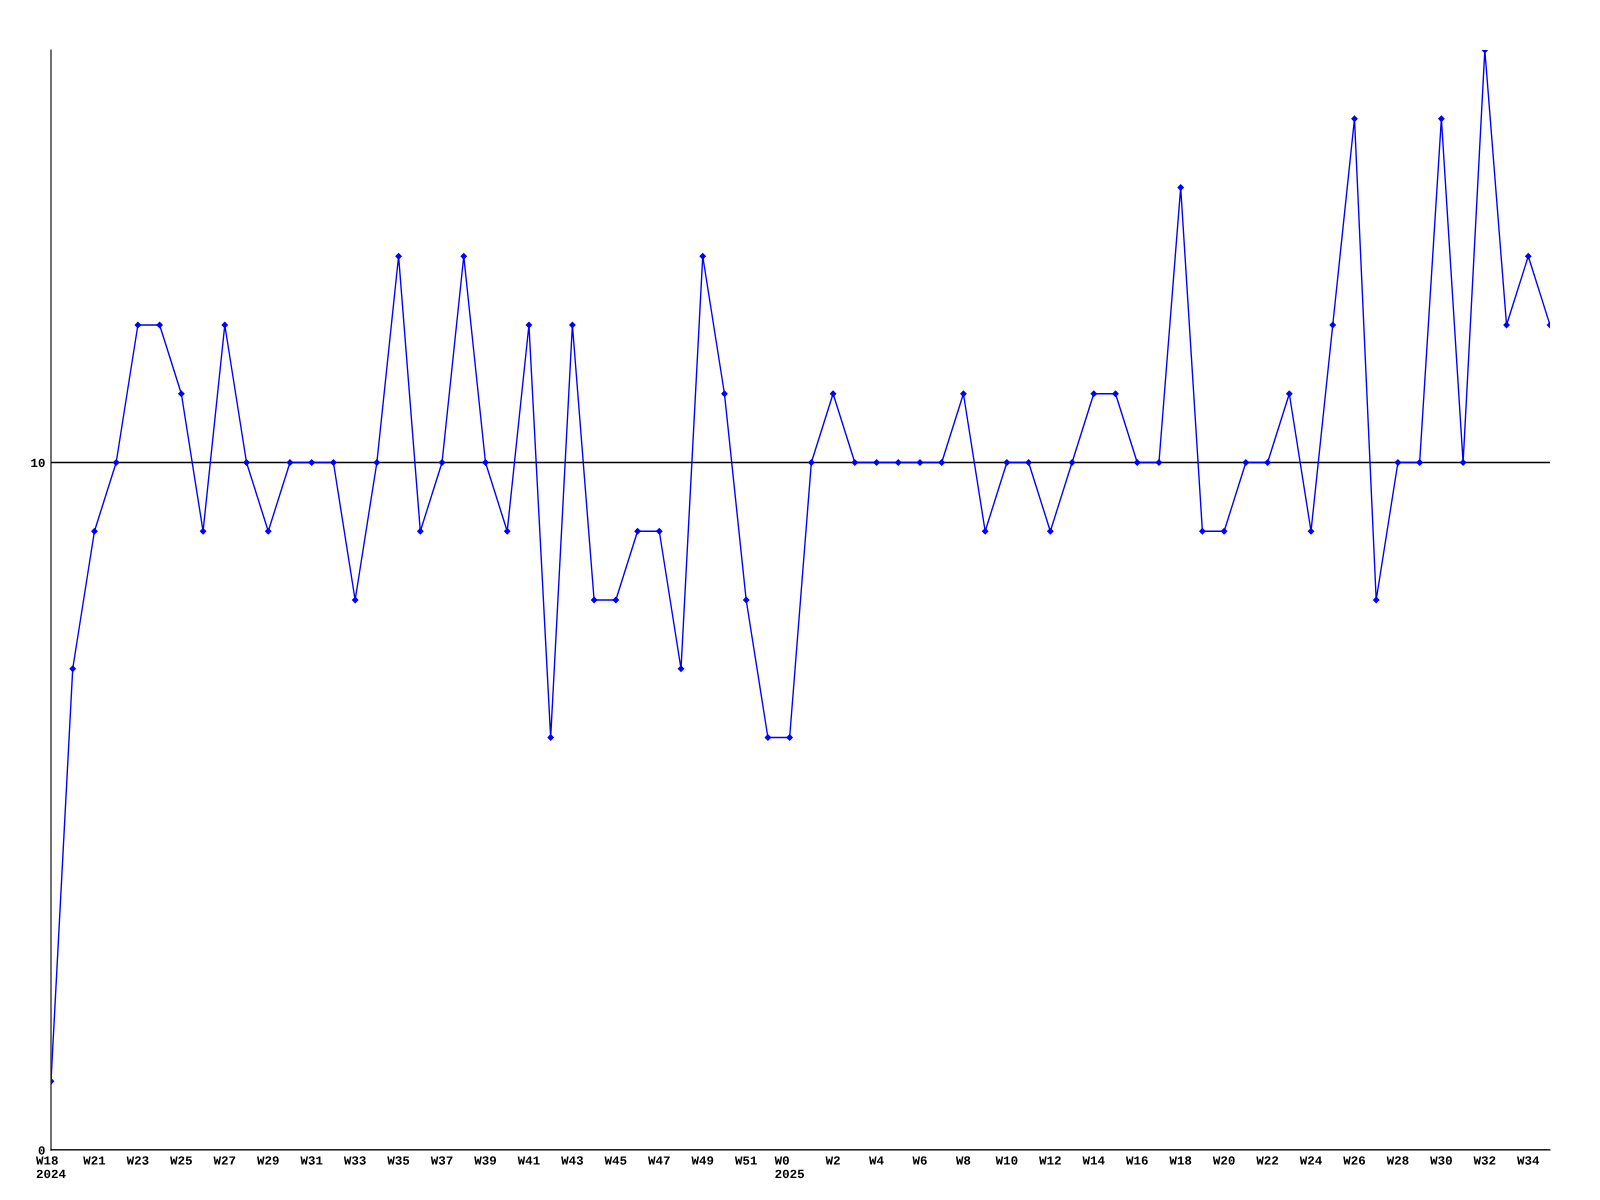 The image size is (1600, 1200). What do you see at coordinates (963, 1160) in the screenshot?
I see `x-tick-label: W8` at bounding box center [963, 1160].